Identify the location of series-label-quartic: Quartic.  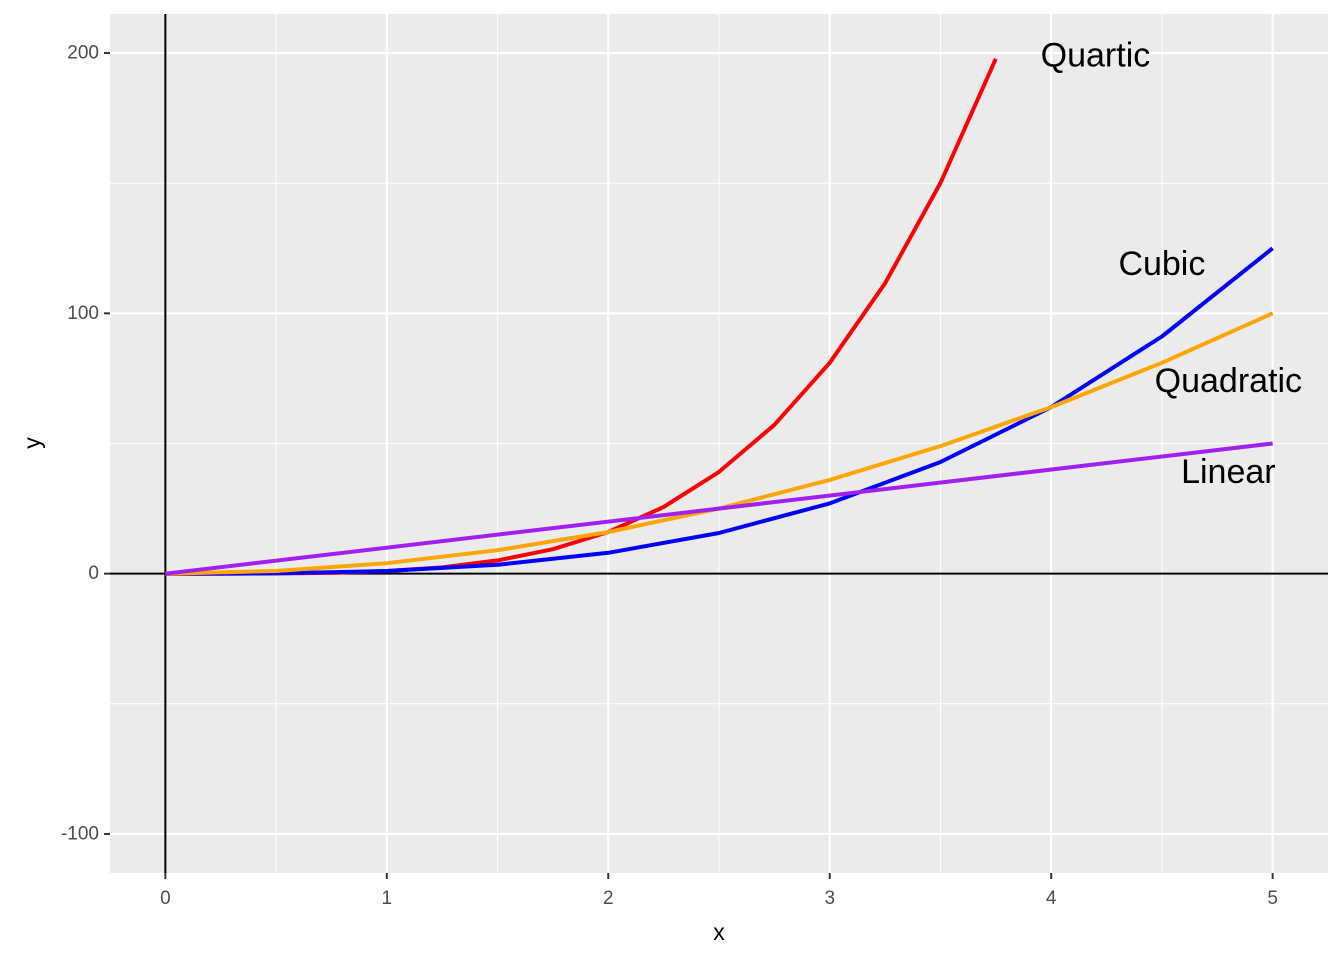
(1096, 56).